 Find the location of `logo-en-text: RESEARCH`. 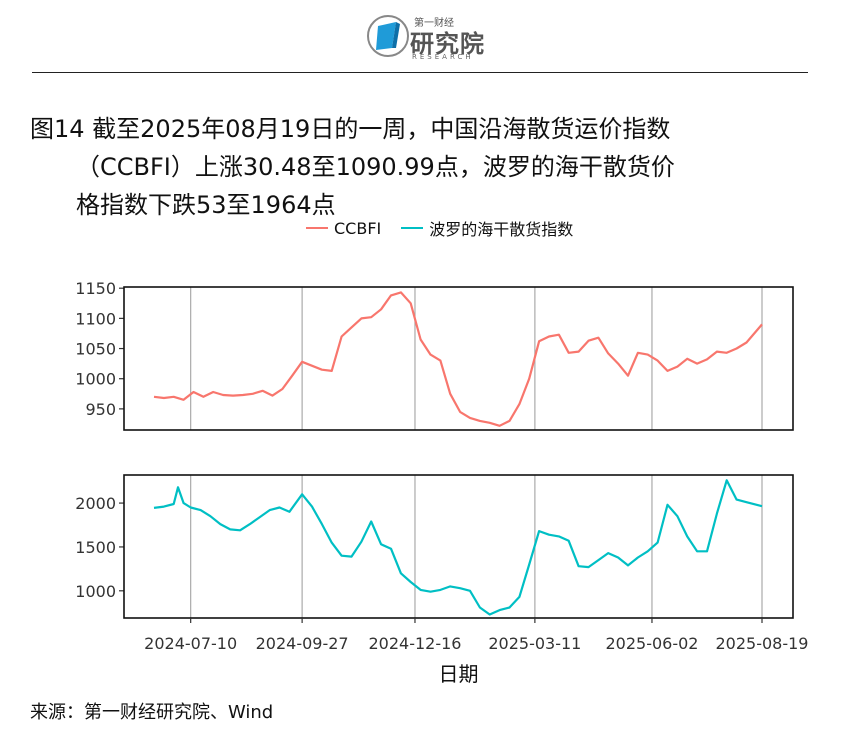

logo-en-text: RESEARCH is located at coordinates (443, 57).